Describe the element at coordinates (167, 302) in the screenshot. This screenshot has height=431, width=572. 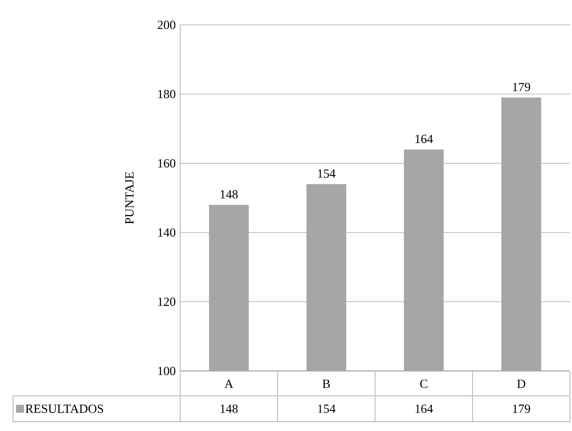
I see `y-tick-label: 120` at that location.